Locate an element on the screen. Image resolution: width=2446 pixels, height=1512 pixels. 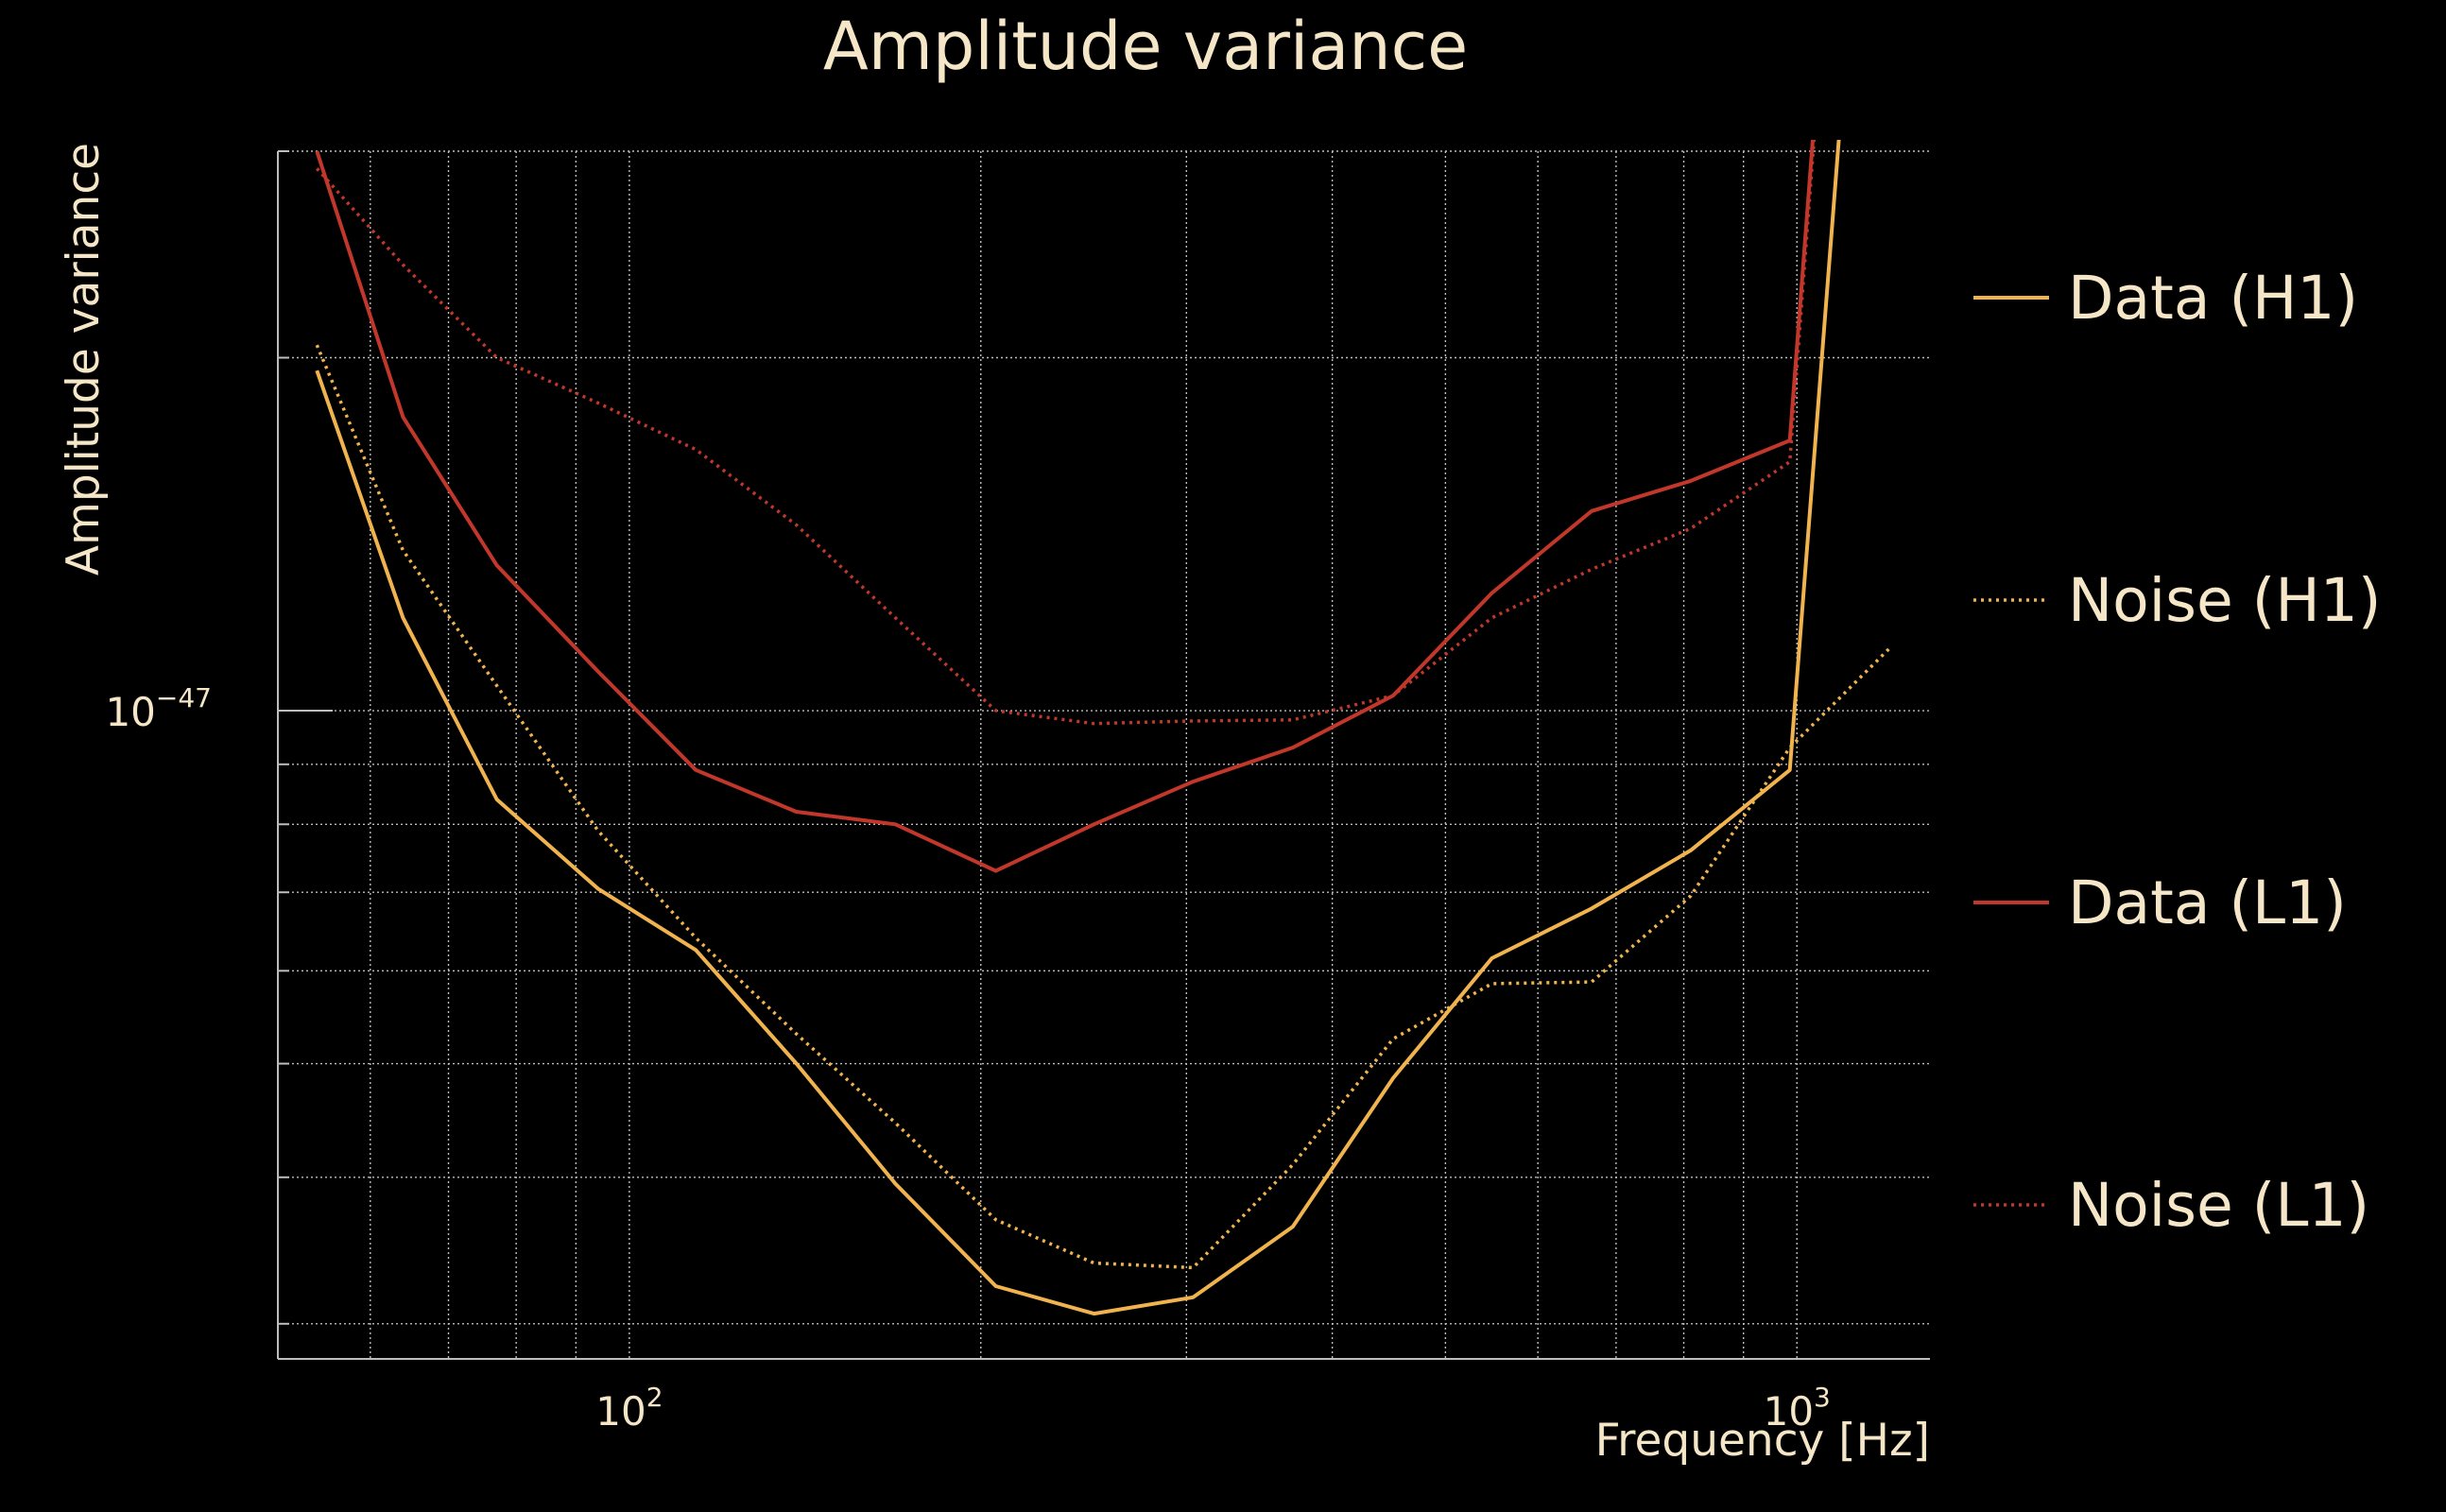
legend-label: Data (H1) is located at coordinates (2213, 298).